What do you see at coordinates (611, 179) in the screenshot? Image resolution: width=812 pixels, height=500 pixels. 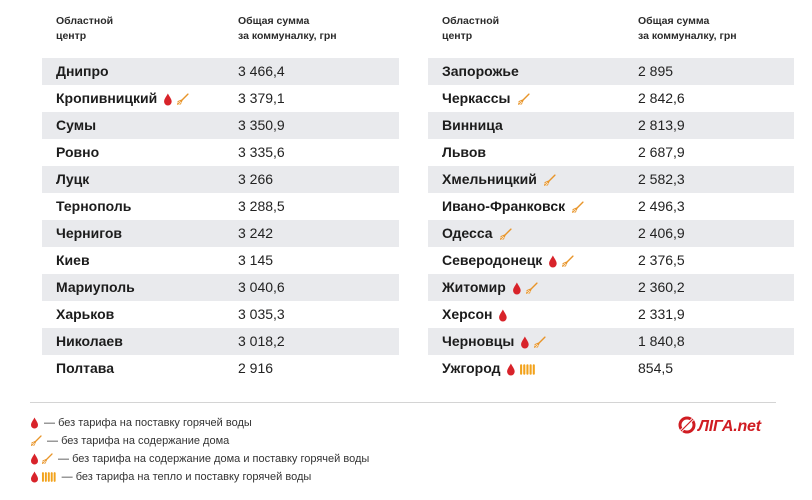 I see `table-row: Хмельницкий 2 582,3` at bounding box center [611, 179].